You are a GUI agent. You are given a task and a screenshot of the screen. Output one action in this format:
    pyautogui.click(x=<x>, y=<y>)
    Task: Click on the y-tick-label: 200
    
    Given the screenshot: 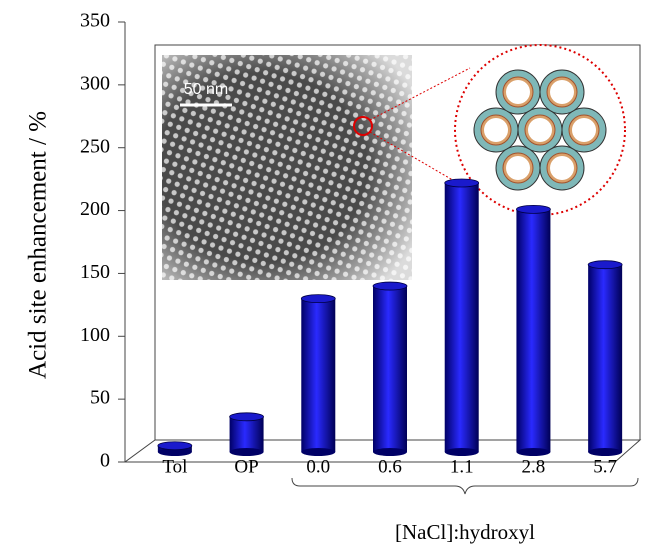 What is the action you would take?
    pyautogui.click(x=95, y=209)
    